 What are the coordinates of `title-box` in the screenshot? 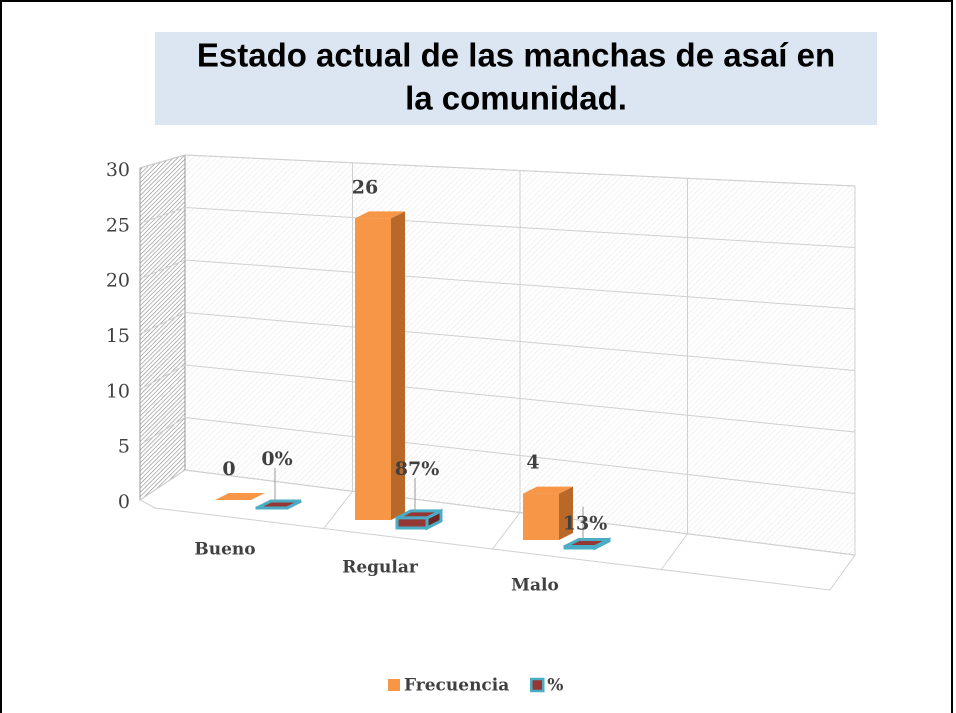 It's located at (516, 78).